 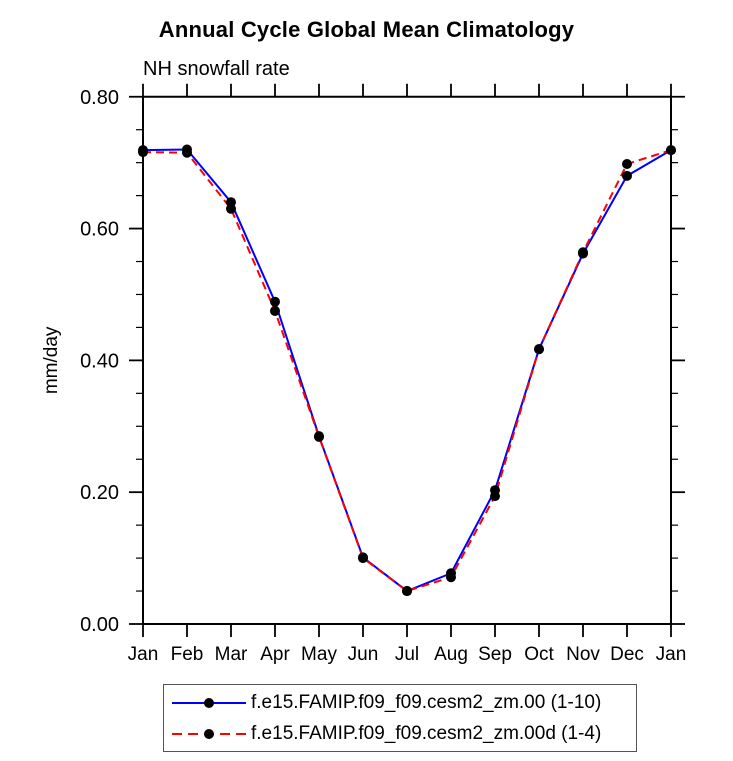 I want to click on chart-subtitle: NH snowfall rate, so click(x=216, y=69).